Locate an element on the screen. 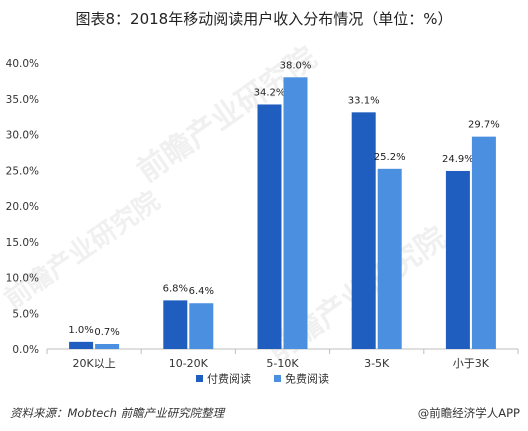 The height and width of the screenshot is (431, 528). y-tick-label: 20.0% is located at coordinates (22, 207).